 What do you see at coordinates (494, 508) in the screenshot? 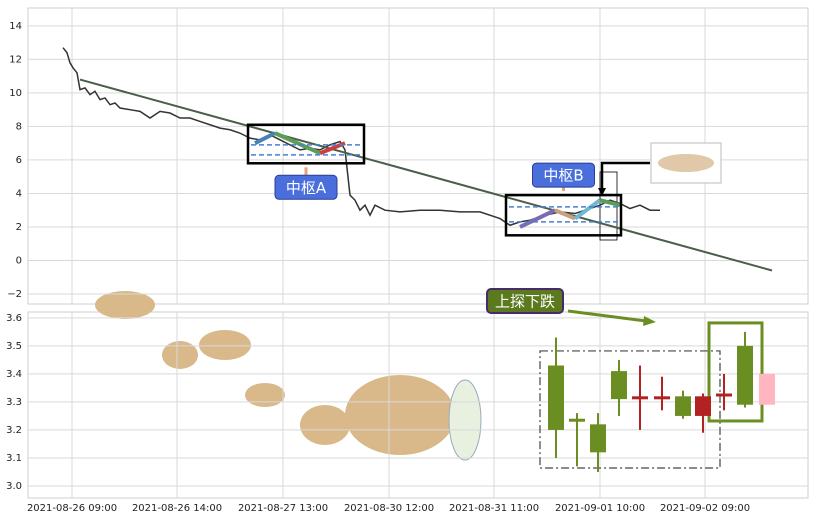
I see `x-tick-label: 2021-08-31 11:00` at bounding box center [494, 508].